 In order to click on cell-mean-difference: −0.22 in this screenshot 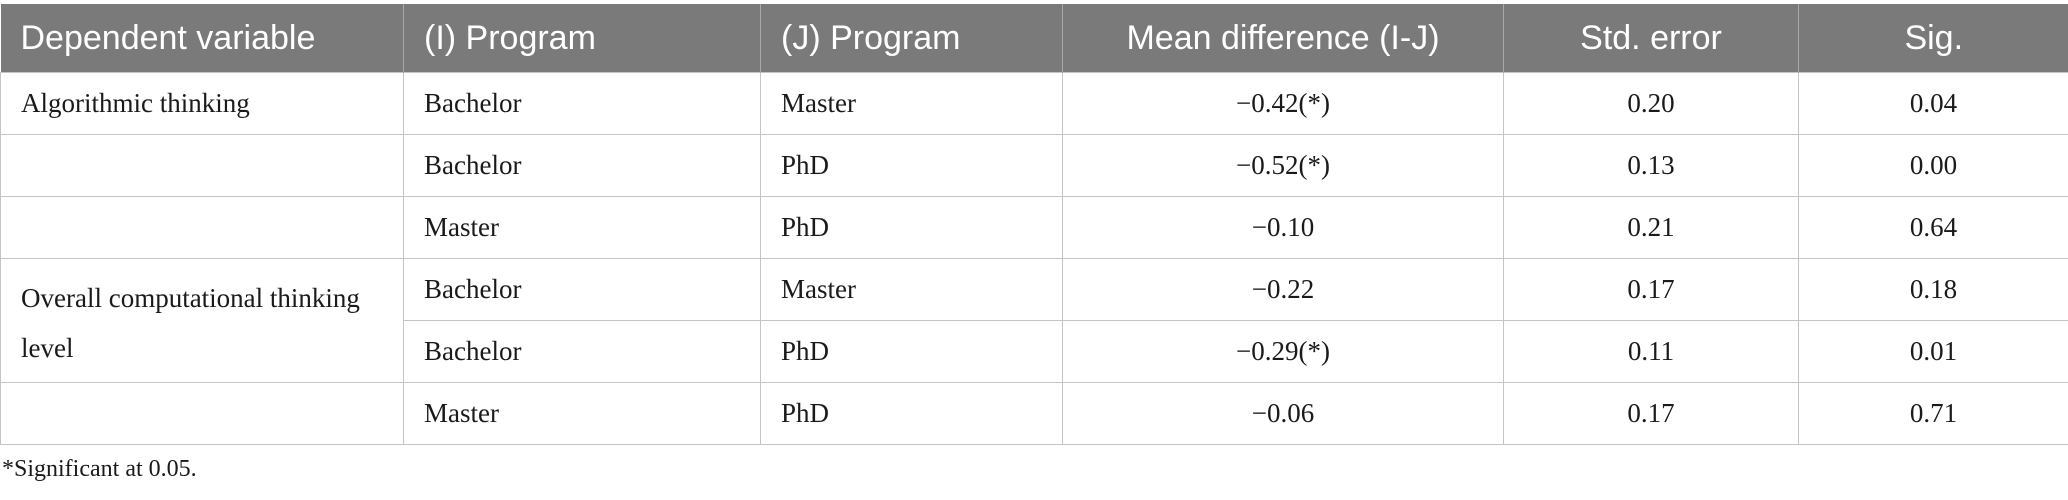, I will do `click(1283, 289)`.